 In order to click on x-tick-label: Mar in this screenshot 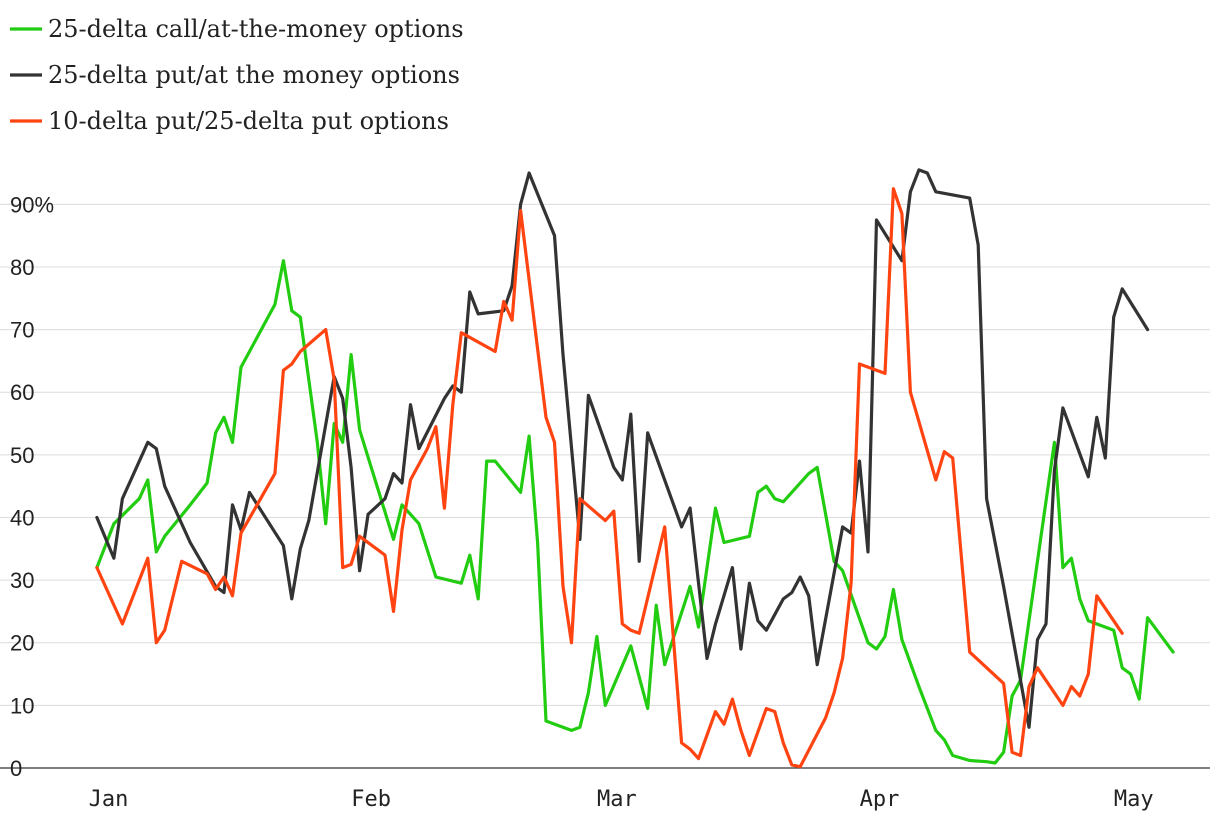, I will do `click(617, 799)`.